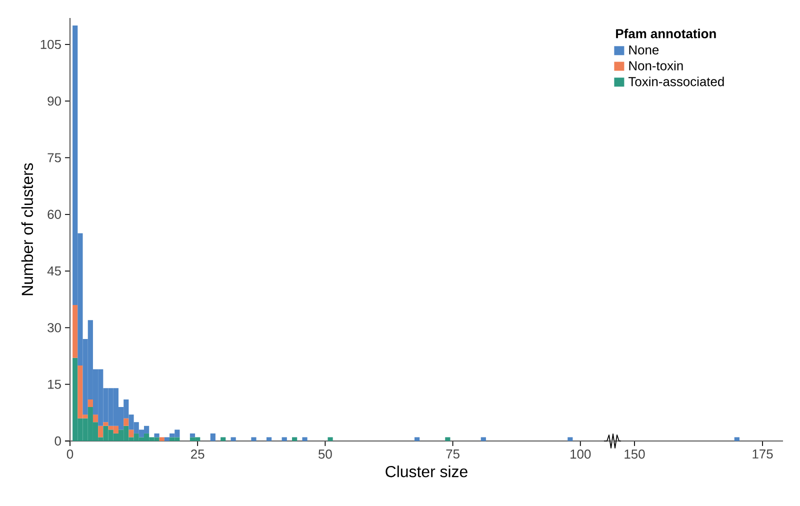 This screenshot has width=800, height=506. Describe the element at coordinates (580, 454) in the screenshot. I see `x-tick-label: 100` at that location.